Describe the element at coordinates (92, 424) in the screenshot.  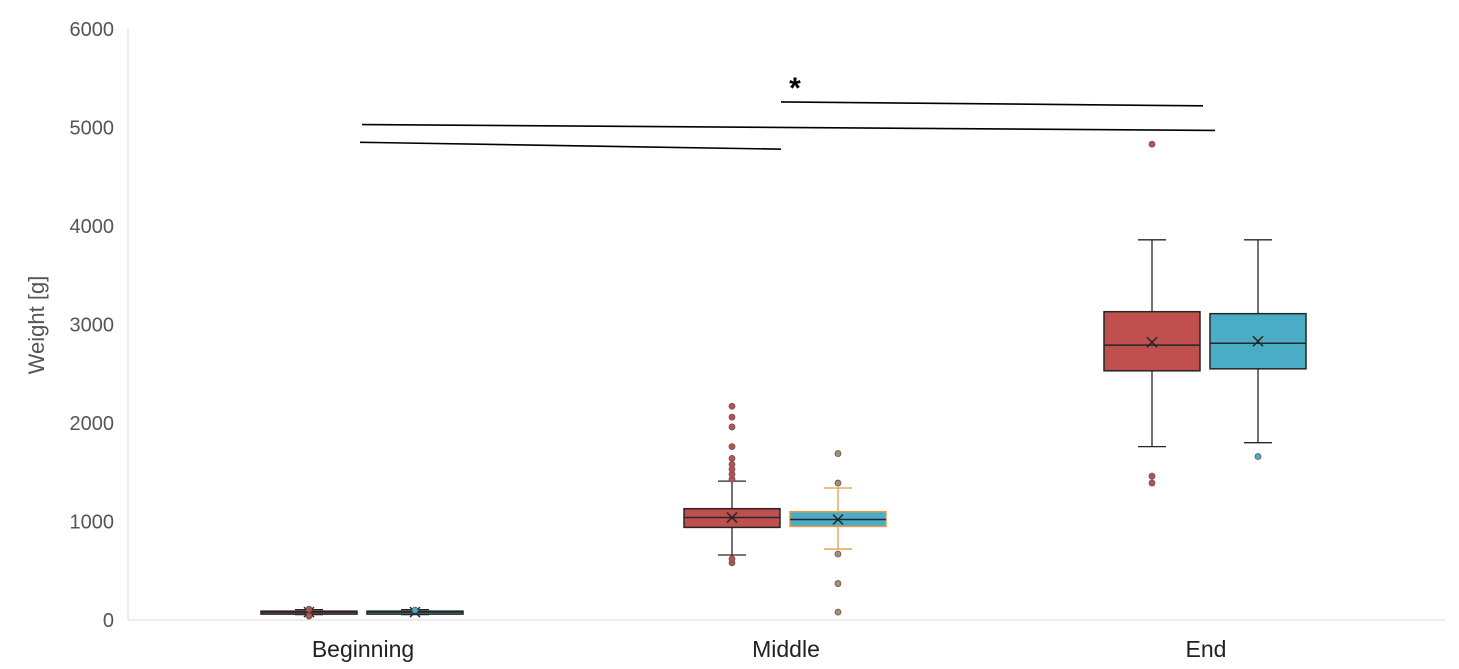
I see `y-tick-label: 2000` at that location.